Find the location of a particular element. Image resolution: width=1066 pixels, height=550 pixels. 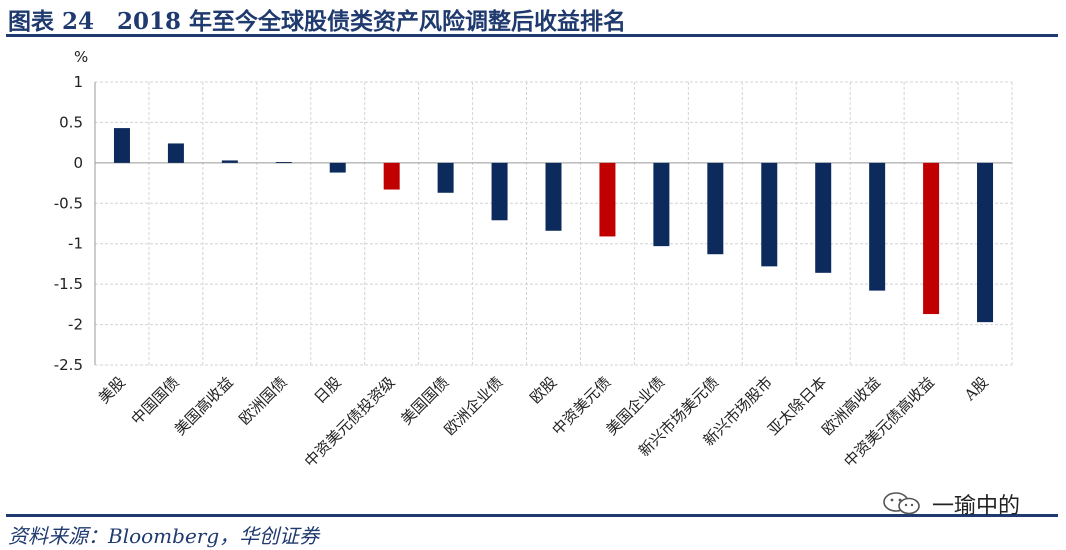

x-category-label: 美国高收益 is located at coordinates (204, 406).